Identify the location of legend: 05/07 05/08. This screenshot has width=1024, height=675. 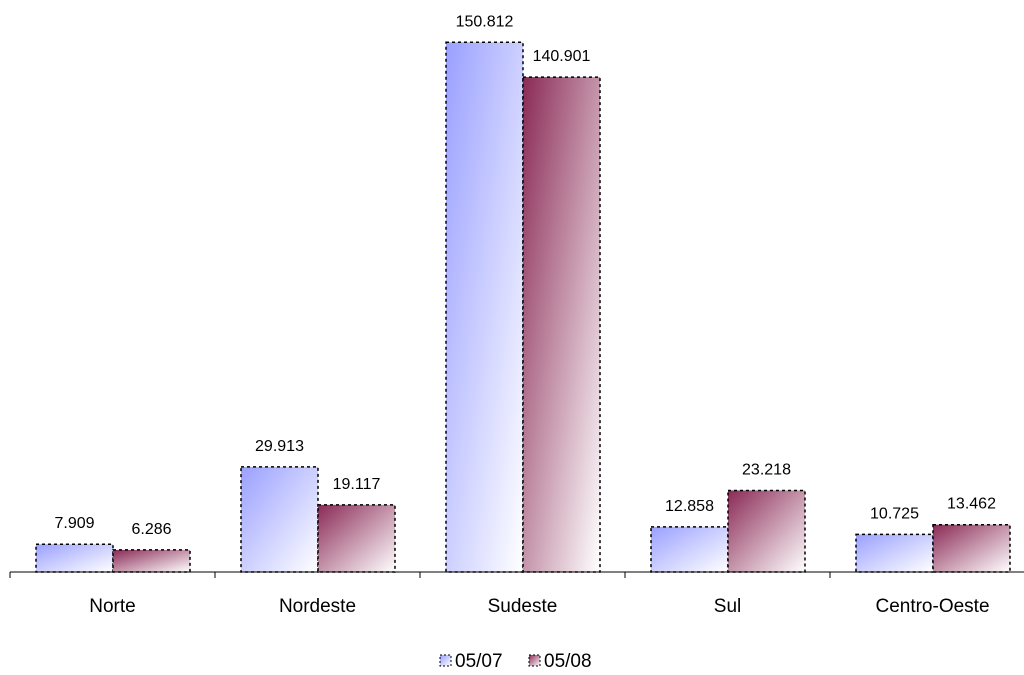
(515, 661).